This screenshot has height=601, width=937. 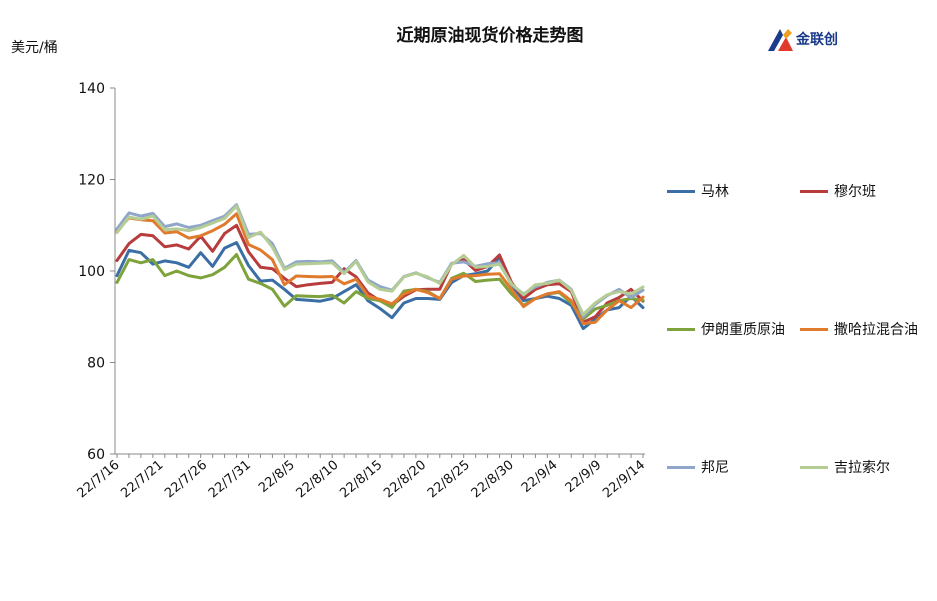 I want to click on x-tick-label: 22/9/4, so click(x=540, y=477).